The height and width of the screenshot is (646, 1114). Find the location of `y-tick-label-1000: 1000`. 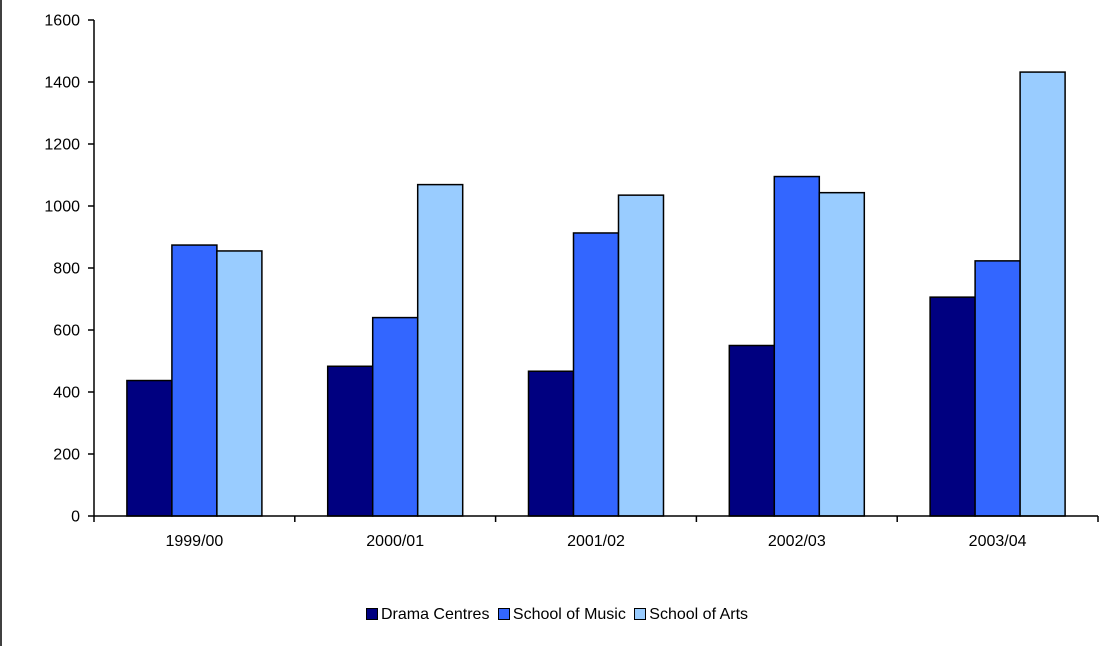

y-tick-label-1000: 1000 is located at coordinates (62, 207).